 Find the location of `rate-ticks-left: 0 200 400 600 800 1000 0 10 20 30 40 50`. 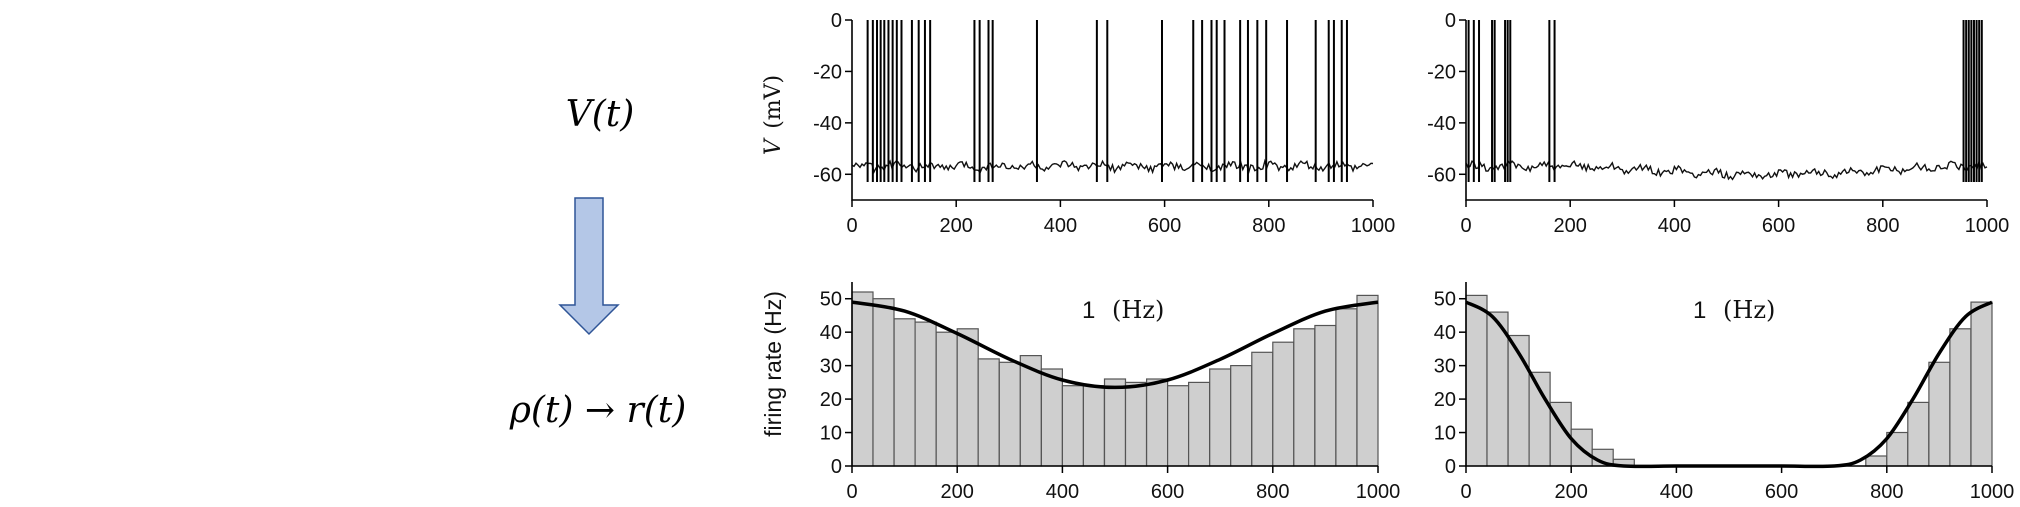

rate-ticks-left: 0 200 400 600 800 1000 0 10 20 30 40 50 is located at coordinates (1110, 396).